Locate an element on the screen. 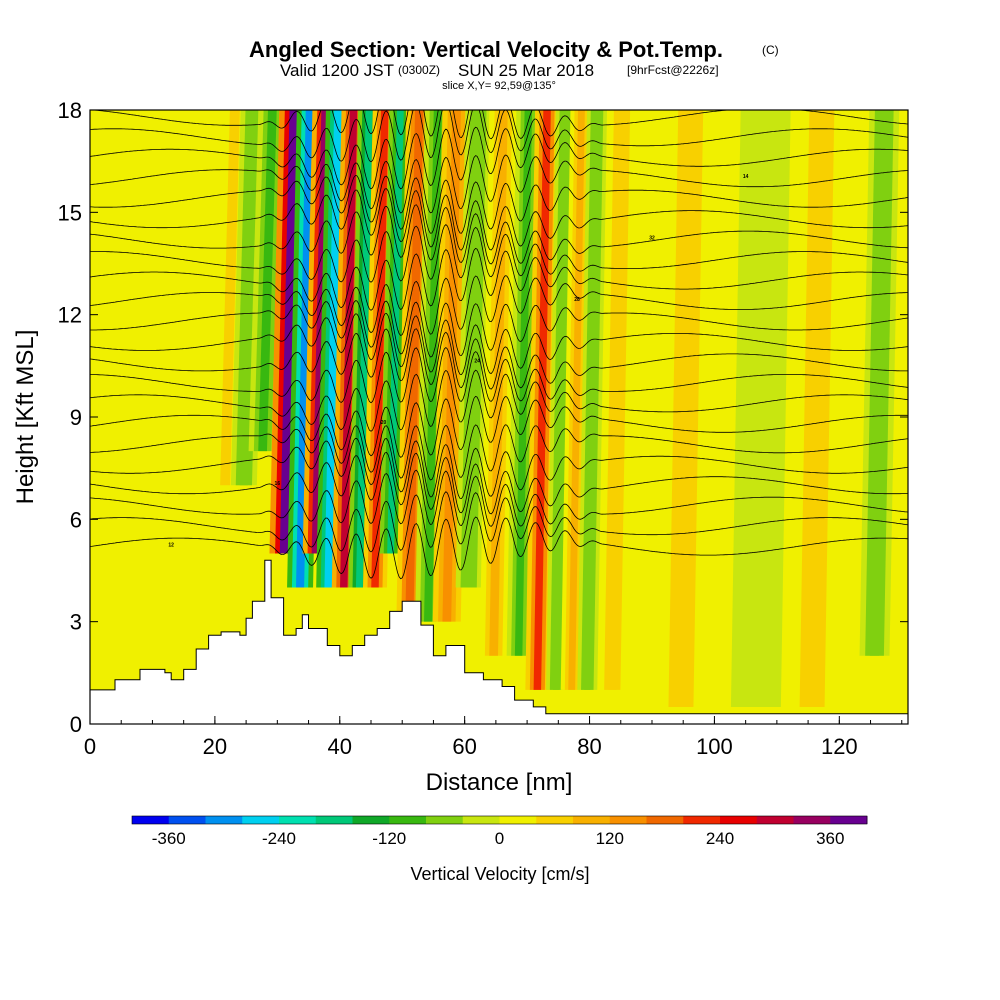  x-tick-label: 20 is located at coordinates (215, 746).